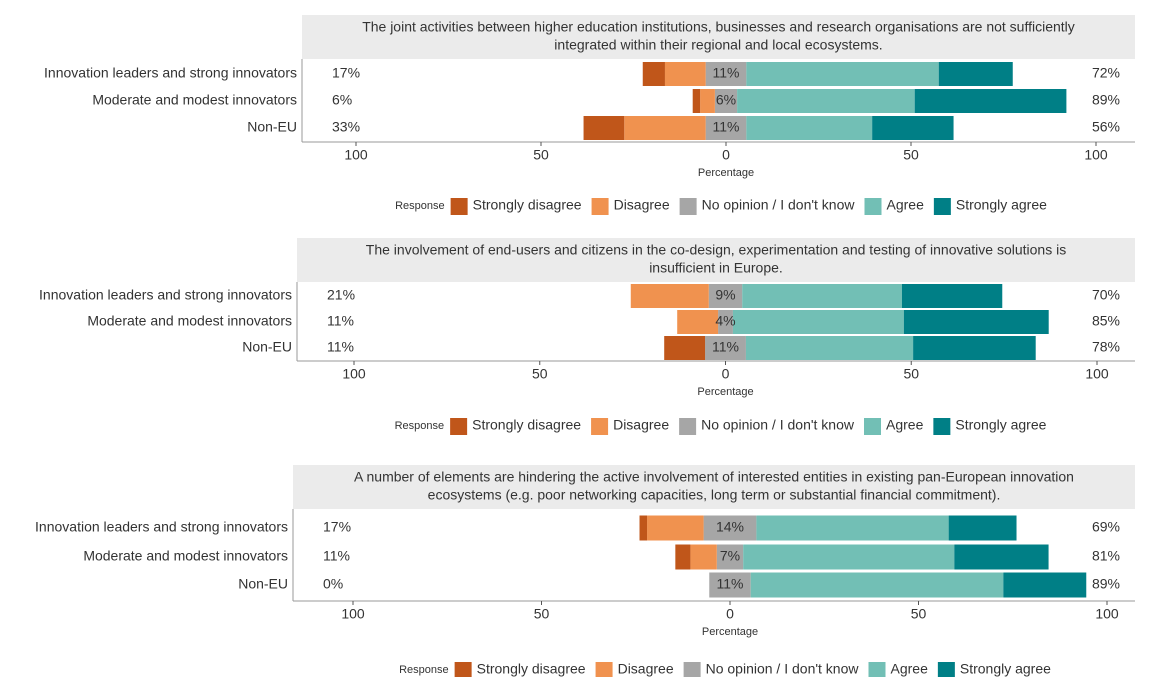 Image resolution: width=1150 pixels, height=677 pixels. I want to click on neutral-label: 9%, so click(725, 295).